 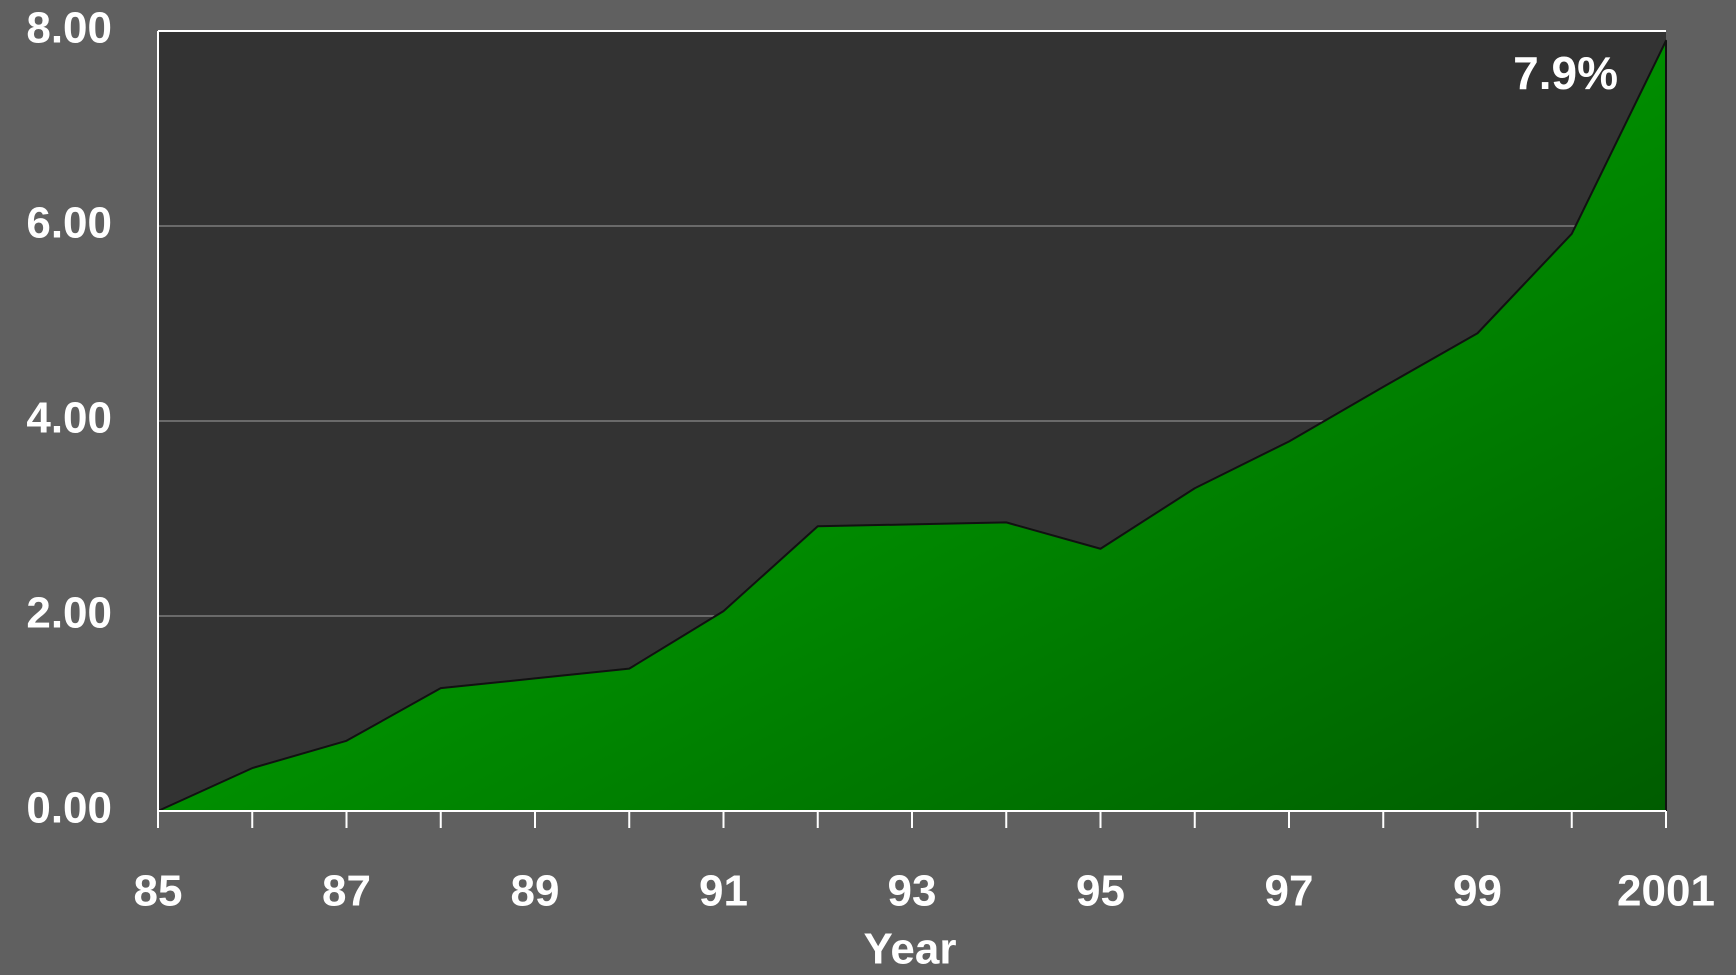 What do you see at coordinates (1477, 891) in the screenshot?
I see `x-tick-label: 99` at bounding box center [1477, 891].